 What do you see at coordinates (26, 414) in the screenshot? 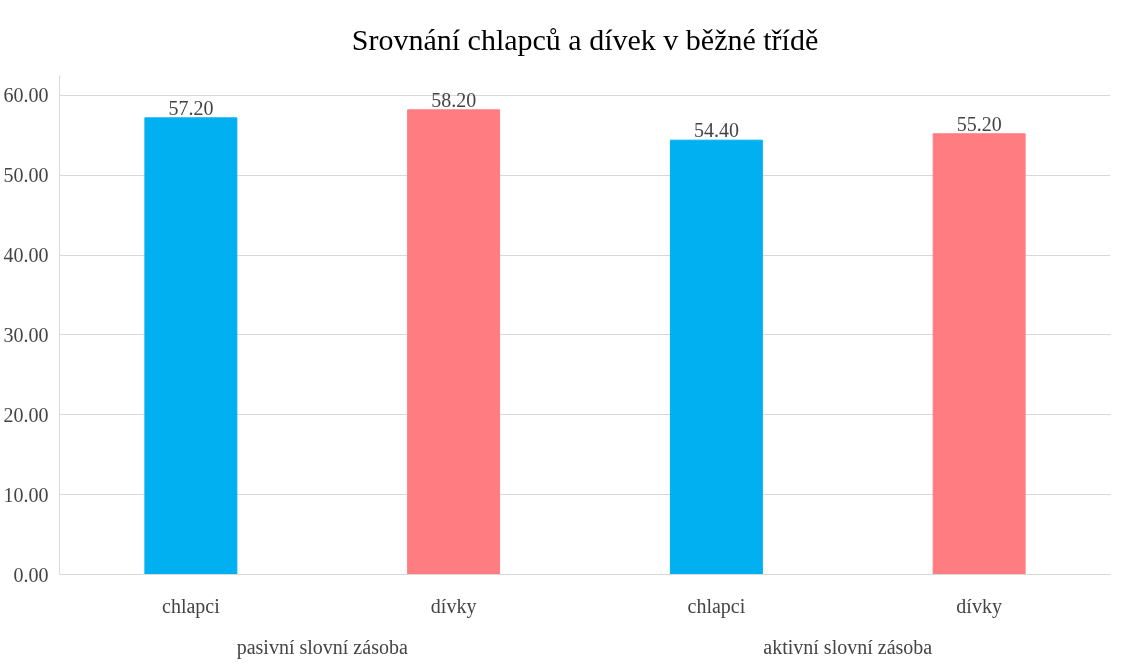
I see `y-tick-label: 20.00` at bounding box center [26, 414].